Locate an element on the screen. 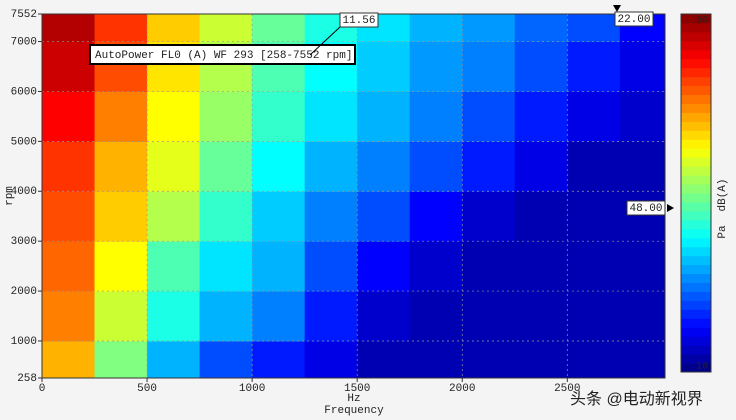  watermark: 头条 @电动新视界 is located at coordinates (636, 399).